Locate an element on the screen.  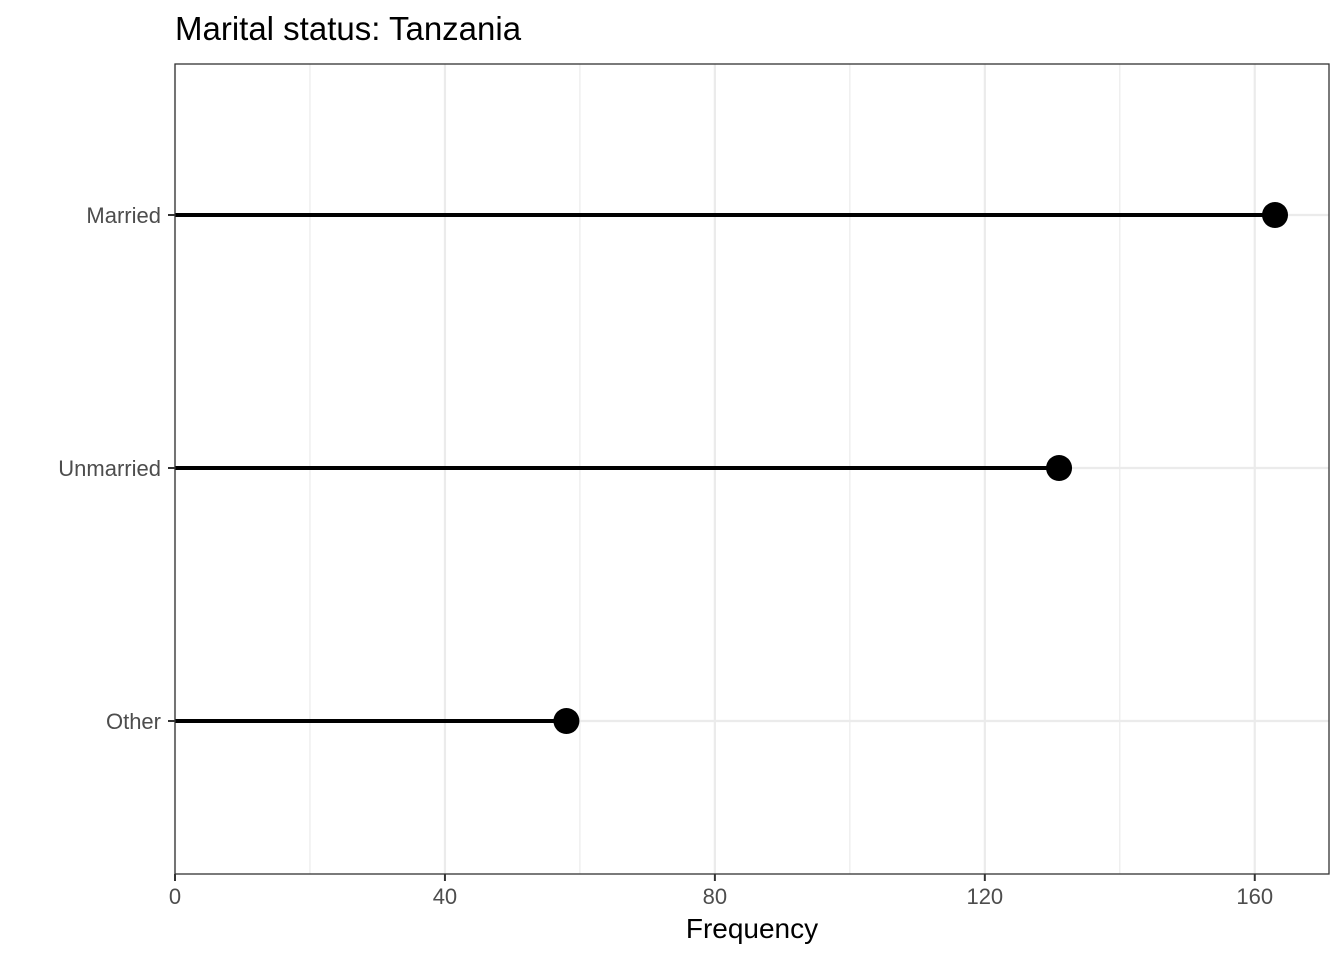
x-tick-label: 120 is located at coordinates (984, 896).